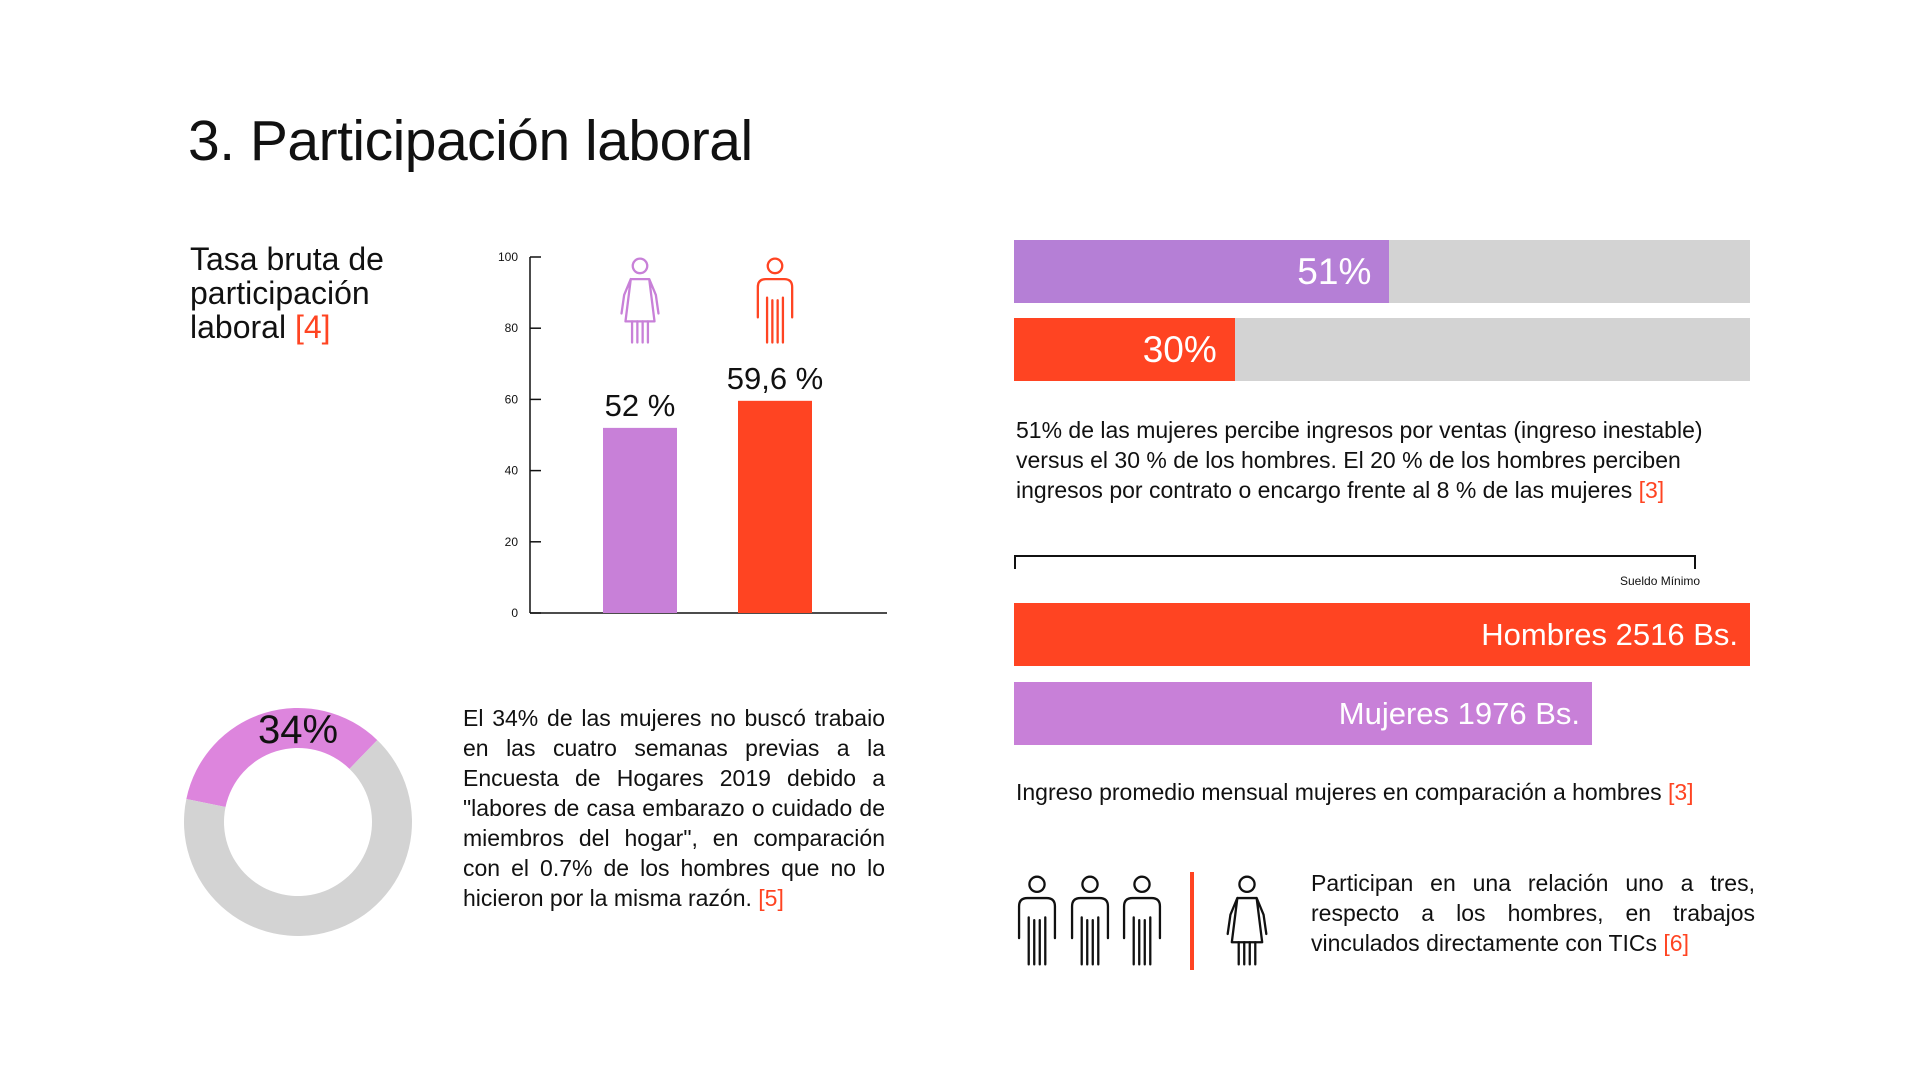  I want to click on wage-bar-women: Mujeres 1976 Bs., so click(1303, 713).